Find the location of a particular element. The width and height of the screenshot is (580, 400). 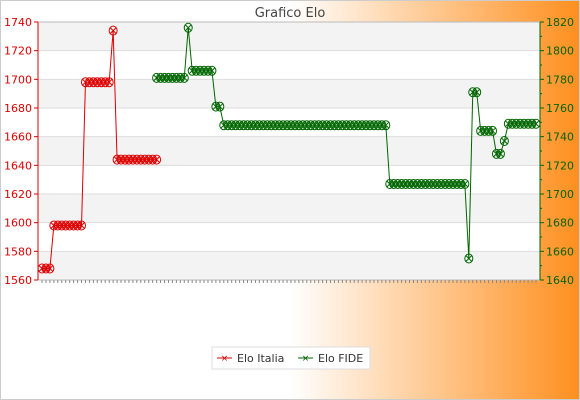

legend-marker-elo-italia: × is located at coordinates (225, 359).